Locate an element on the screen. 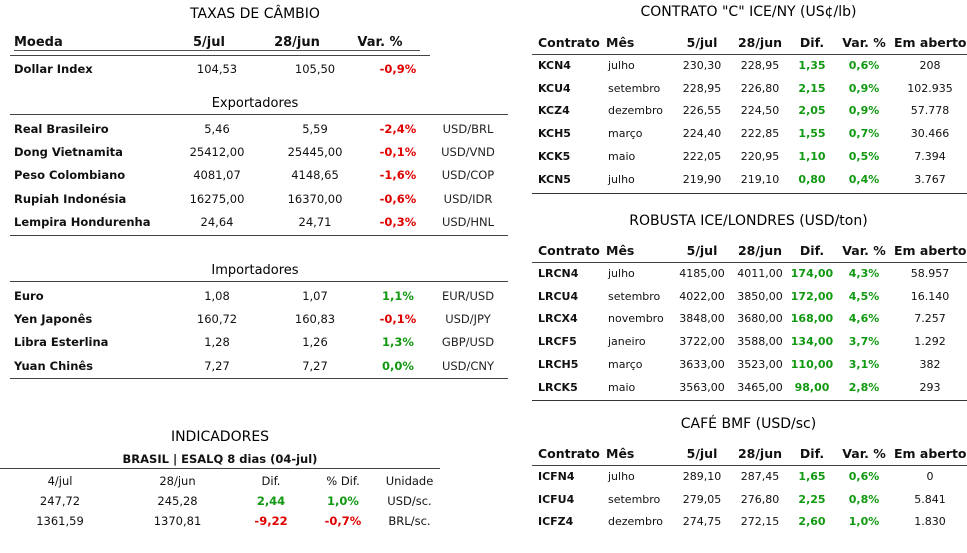  difference: -9,22 is located at coordinates (271, 521).